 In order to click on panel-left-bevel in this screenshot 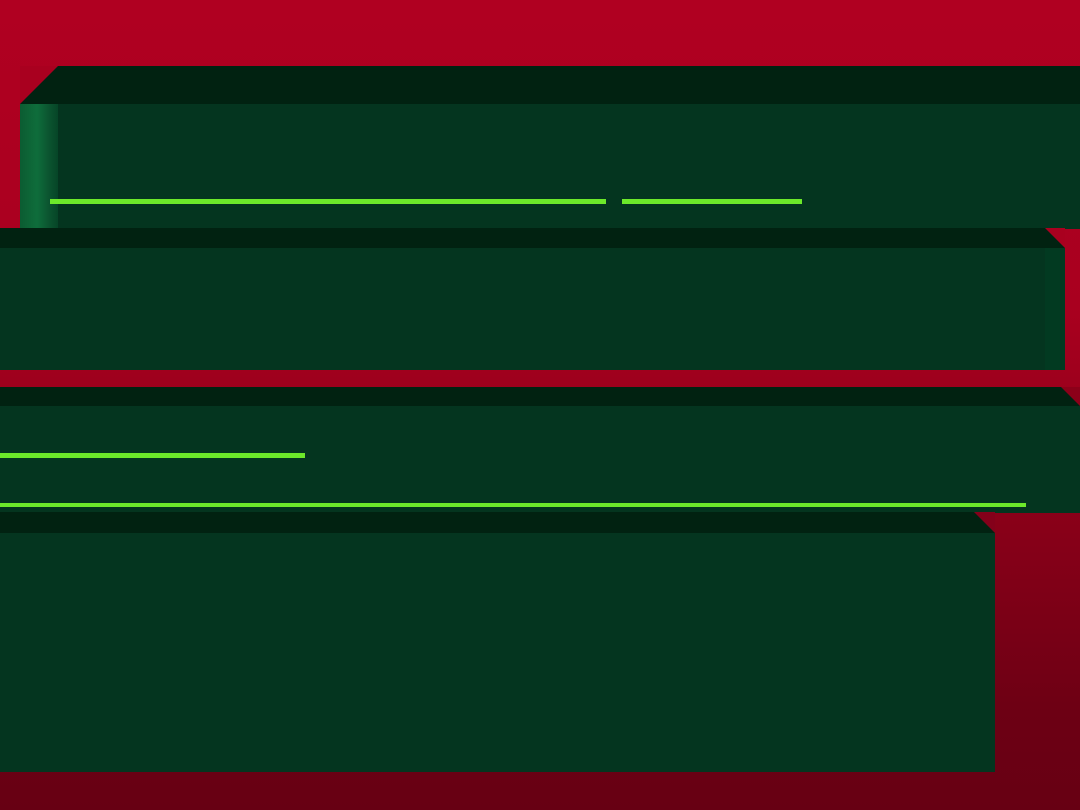, I will do `click(39, 166)`.